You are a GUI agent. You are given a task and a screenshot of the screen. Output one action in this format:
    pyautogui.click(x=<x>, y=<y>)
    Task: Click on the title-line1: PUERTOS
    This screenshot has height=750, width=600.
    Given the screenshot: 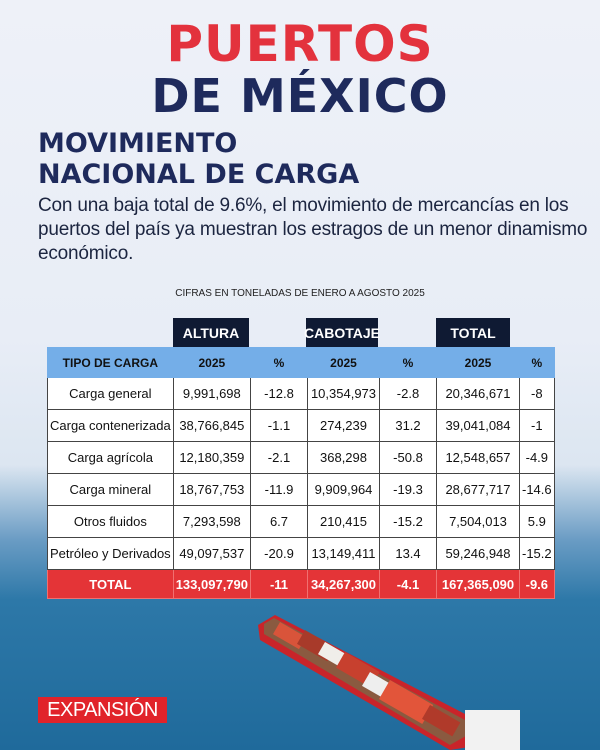 What is the action you would take?
    pyautogui.click(x=300, y=44)
    